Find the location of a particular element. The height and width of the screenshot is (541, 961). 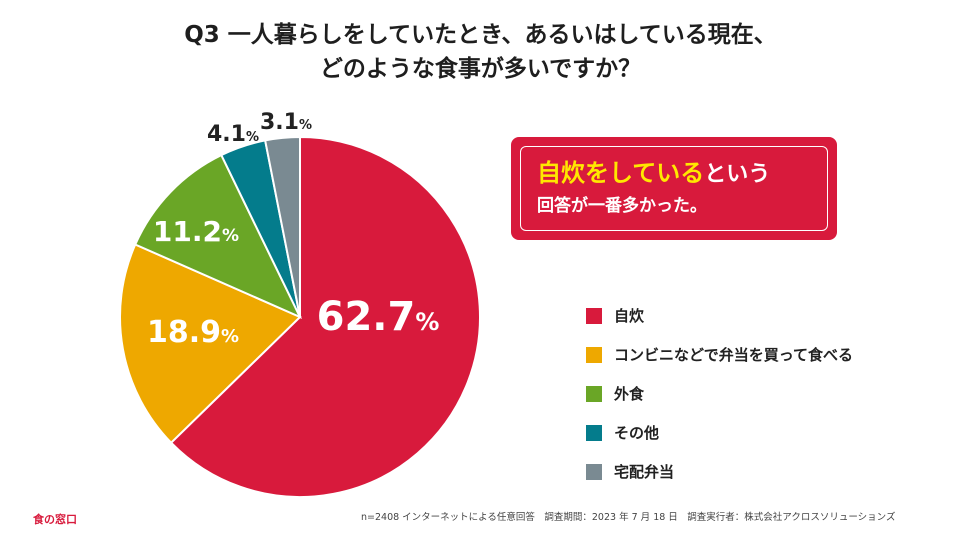

chart-title-line1: Q3 一人暮らしをしていたとき、あるいはしている現在、 is located at coordinates (480, 35).